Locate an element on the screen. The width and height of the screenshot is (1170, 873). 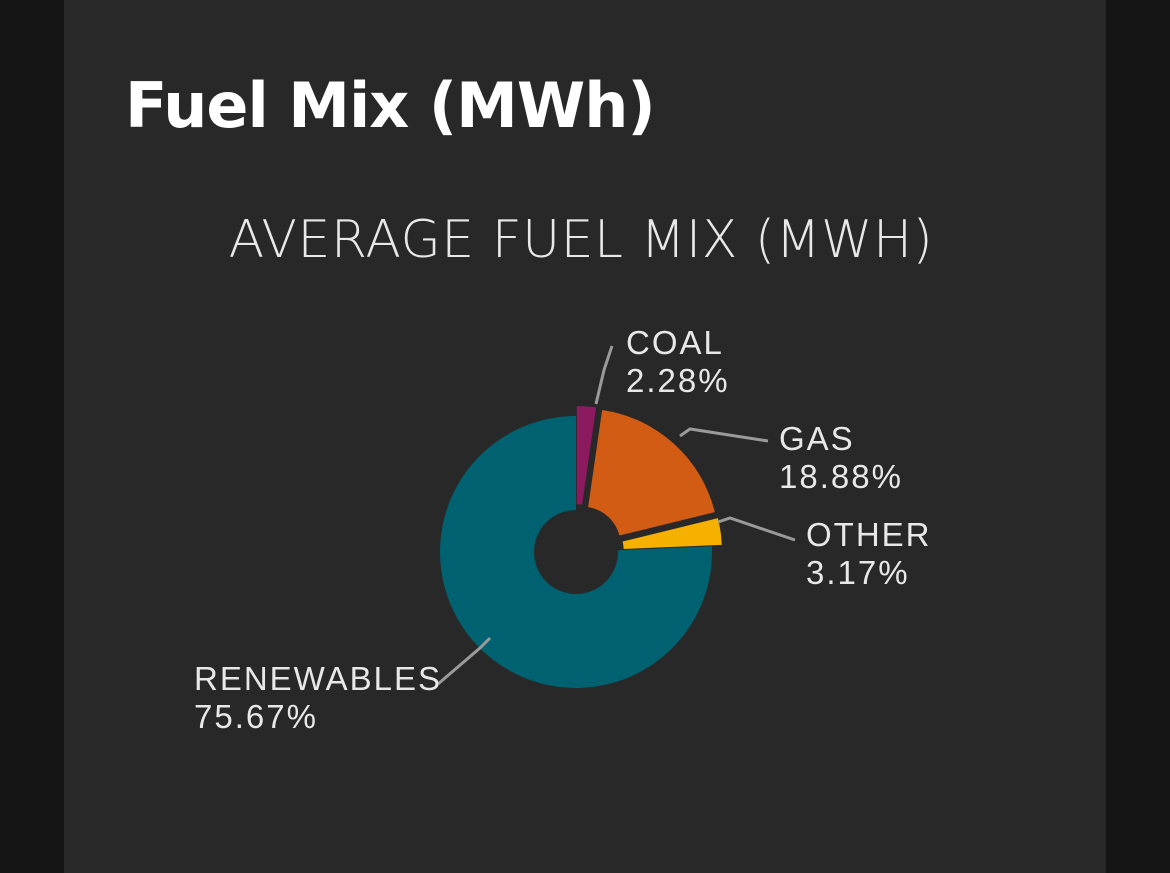
leader-line-gas is located at coordinates (724, 435).